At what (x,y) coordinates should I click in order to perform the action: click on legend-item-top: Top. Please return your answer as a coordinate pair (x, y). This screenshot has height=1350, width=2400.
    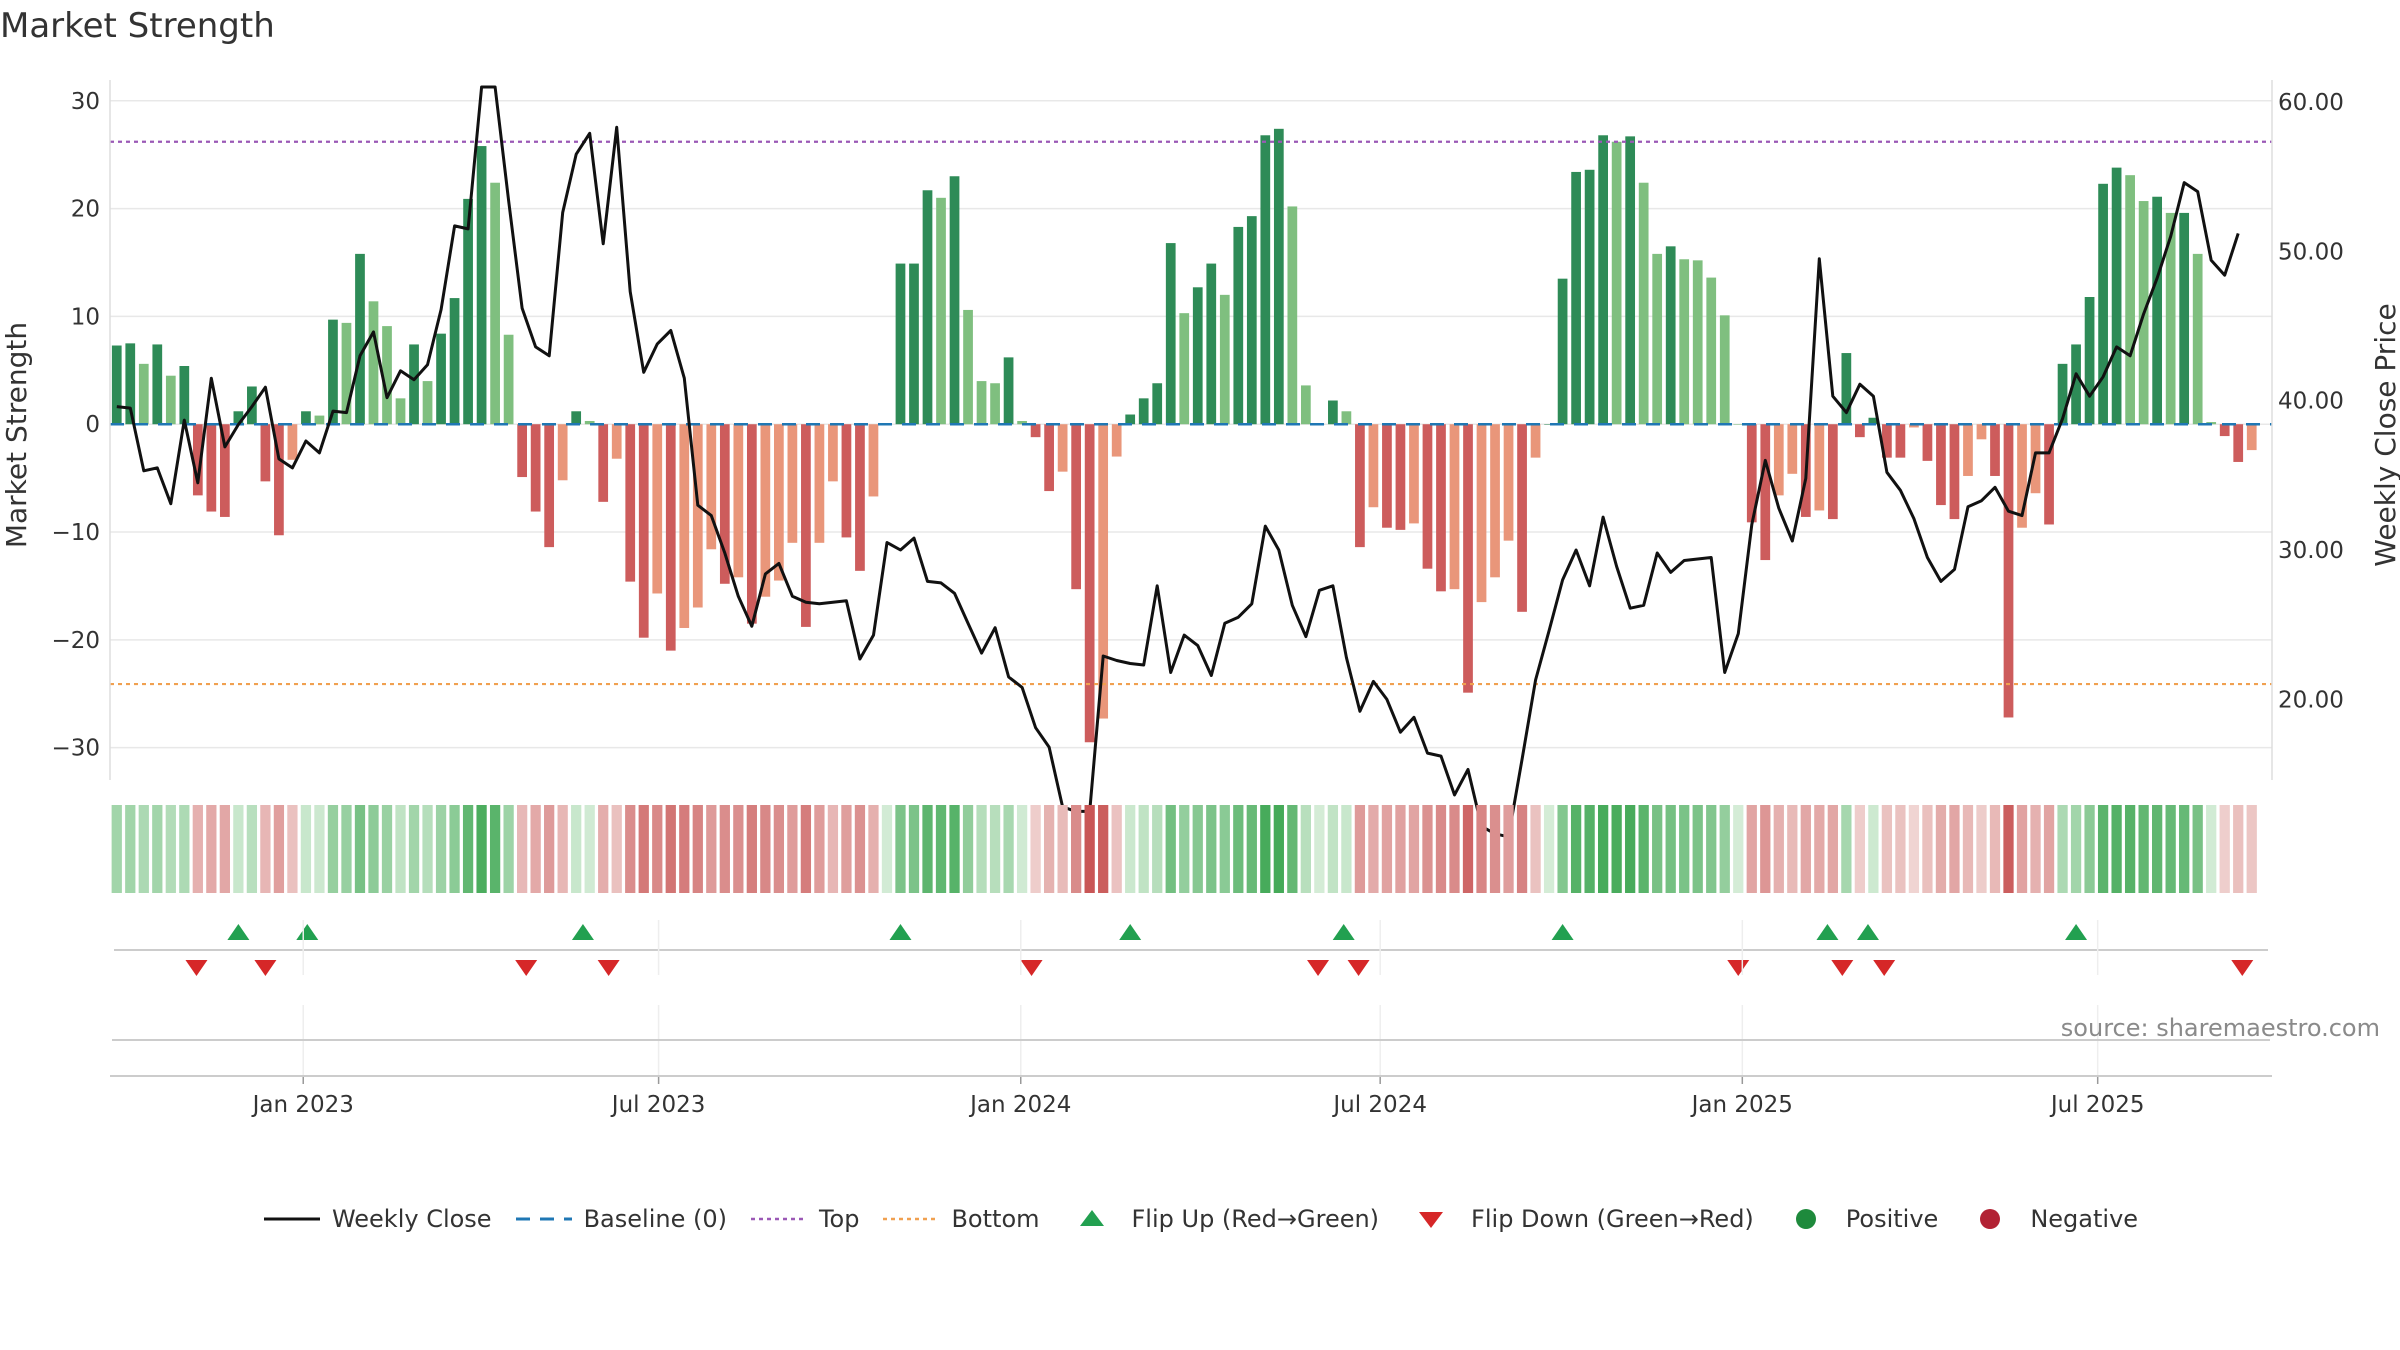
    Looking at the image, I should click on (804, 1219).